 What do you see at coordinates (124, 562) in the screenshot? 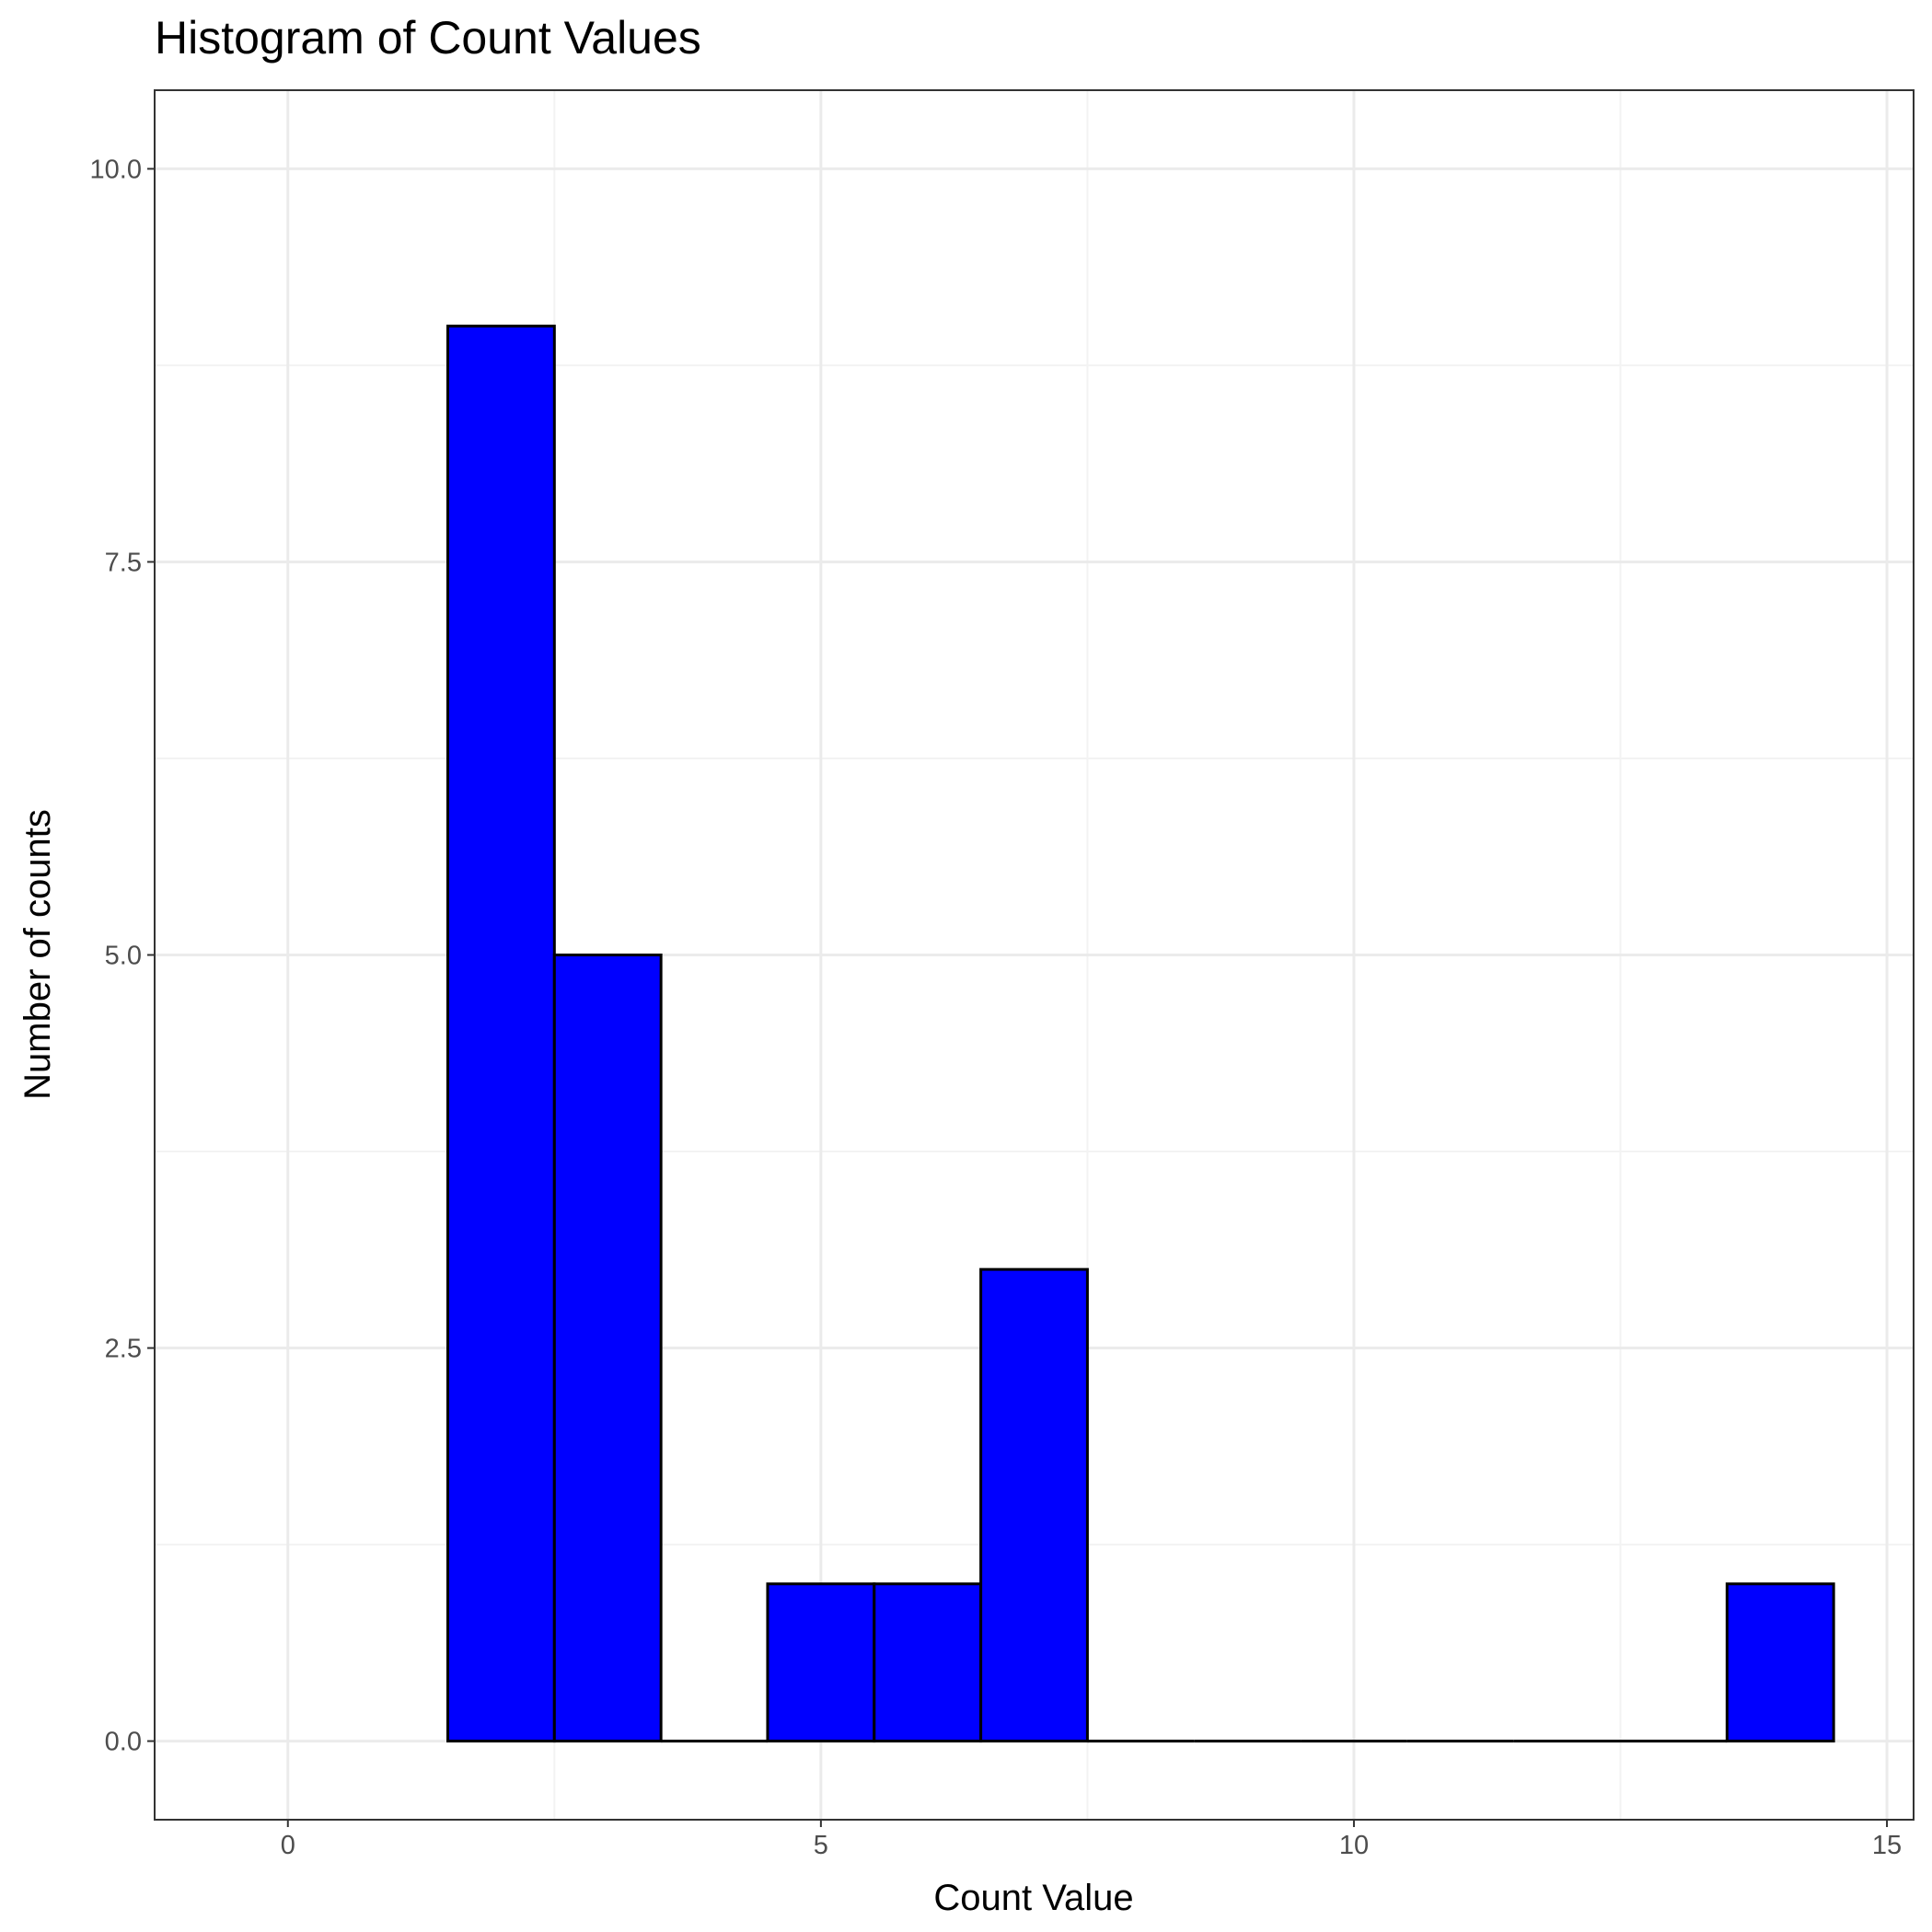
I see `y-tick-label: 7.5` at bounding box center [124, 562].